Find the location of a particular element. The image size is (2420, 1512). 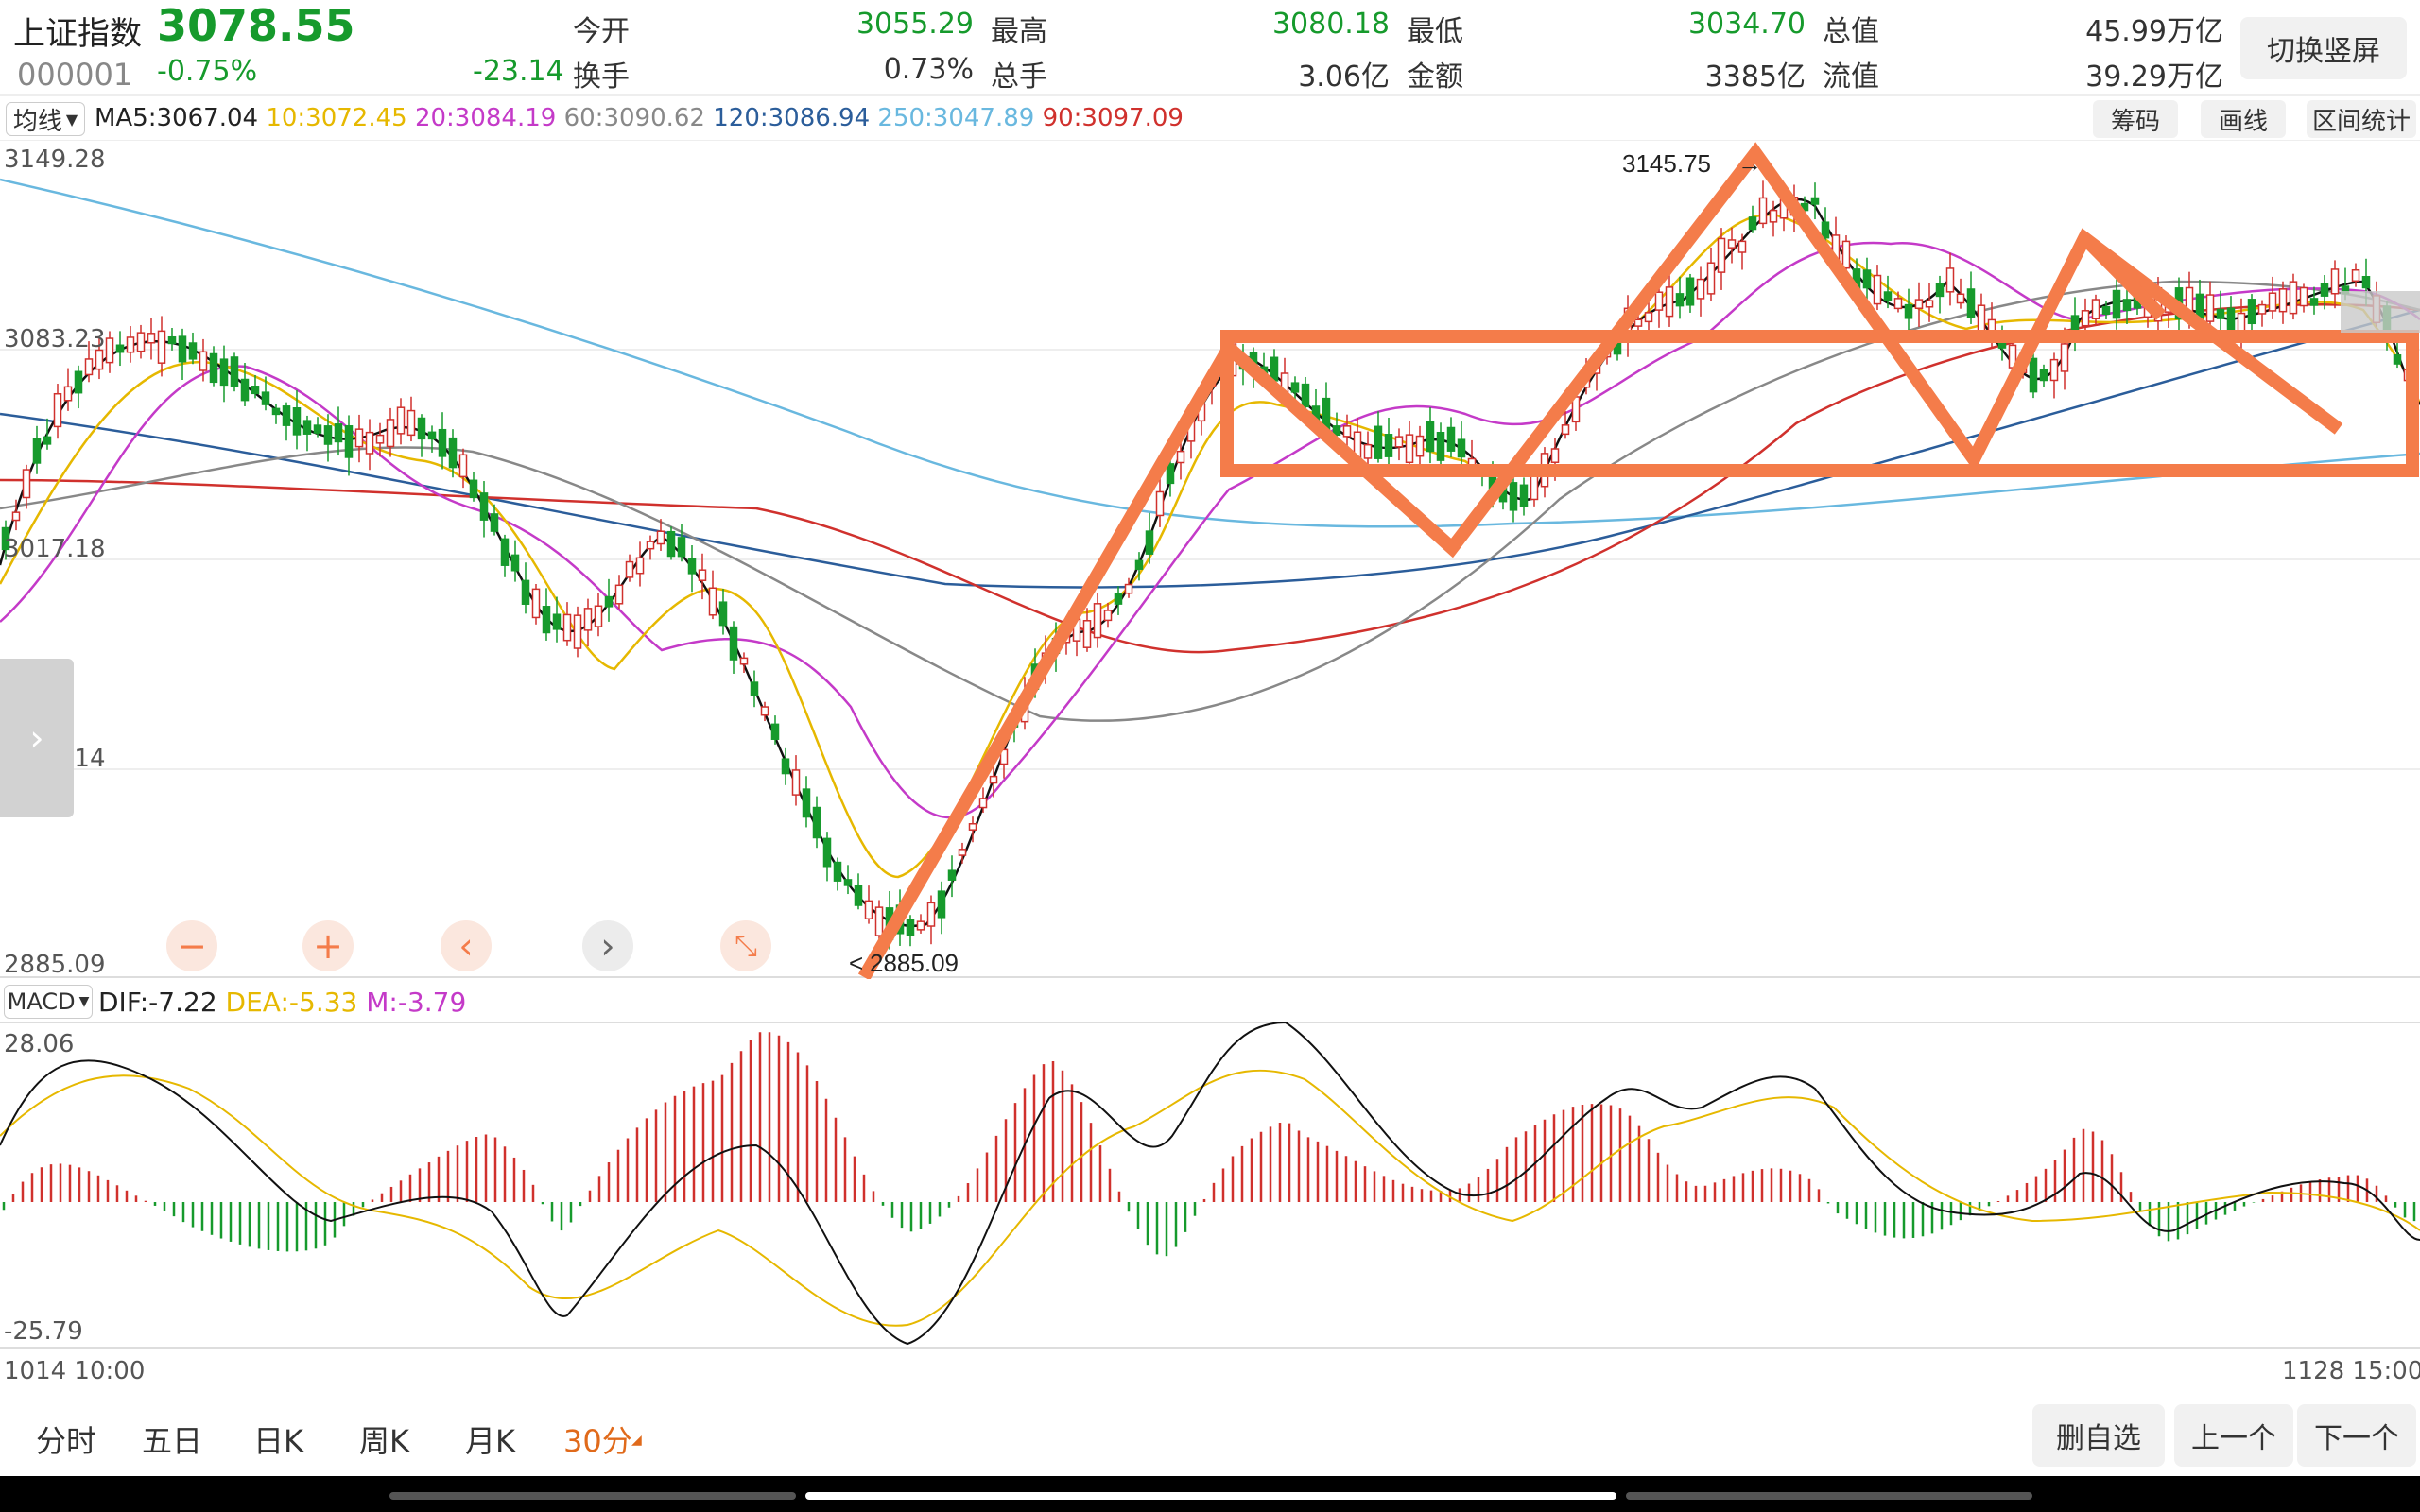

gesture-pill-left is located at coordinates (592, 1496).